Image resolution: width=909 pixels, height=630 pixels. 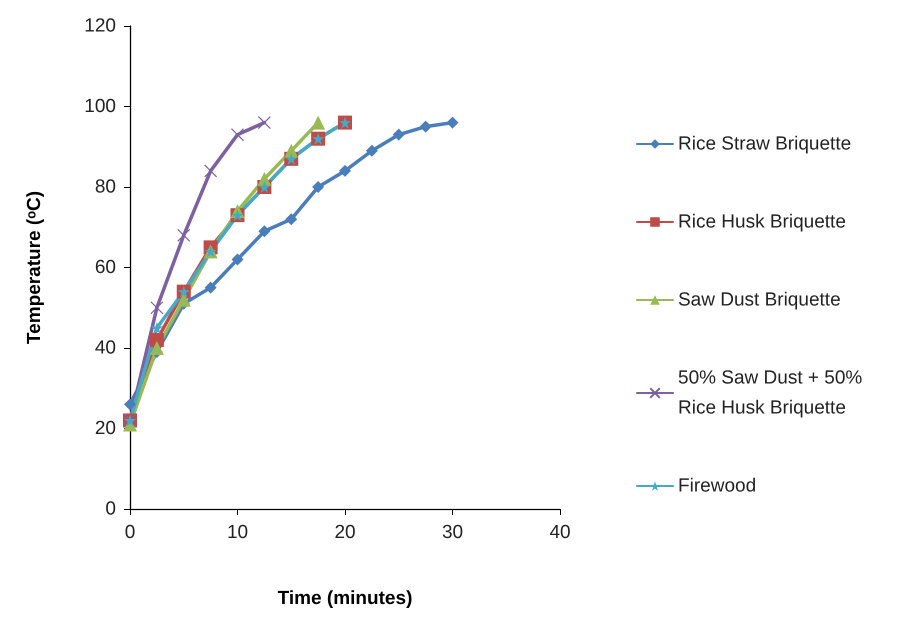 What do you see at coordinates (110, 509) in the screenshot?
I see `y-tick-label: 0` at bounding box center [110, 509].